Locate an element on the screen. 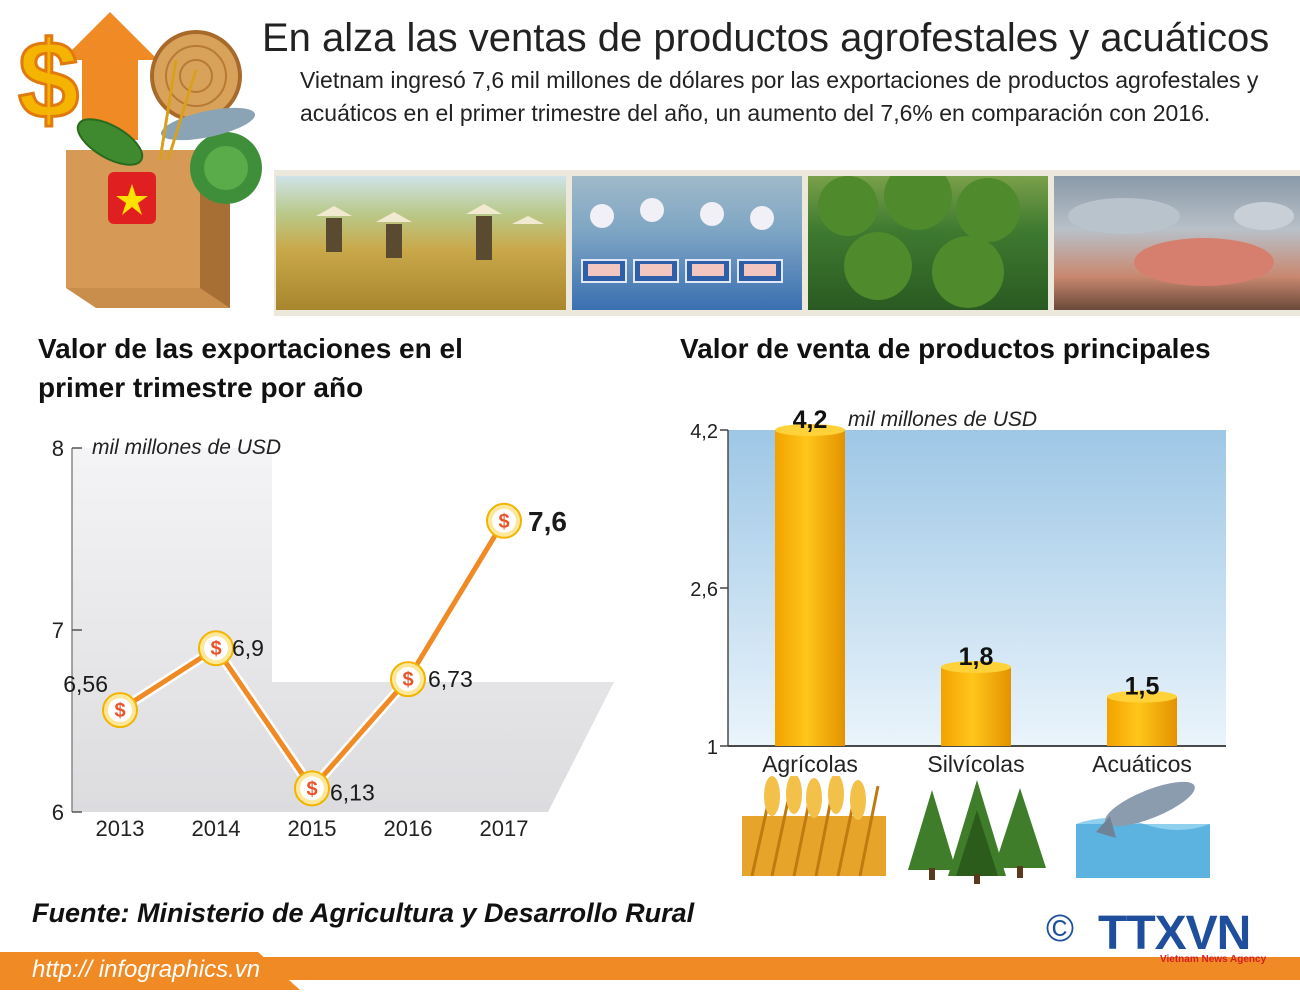  bar-category-label: Agrícolas is located at coordinates (810, 764).